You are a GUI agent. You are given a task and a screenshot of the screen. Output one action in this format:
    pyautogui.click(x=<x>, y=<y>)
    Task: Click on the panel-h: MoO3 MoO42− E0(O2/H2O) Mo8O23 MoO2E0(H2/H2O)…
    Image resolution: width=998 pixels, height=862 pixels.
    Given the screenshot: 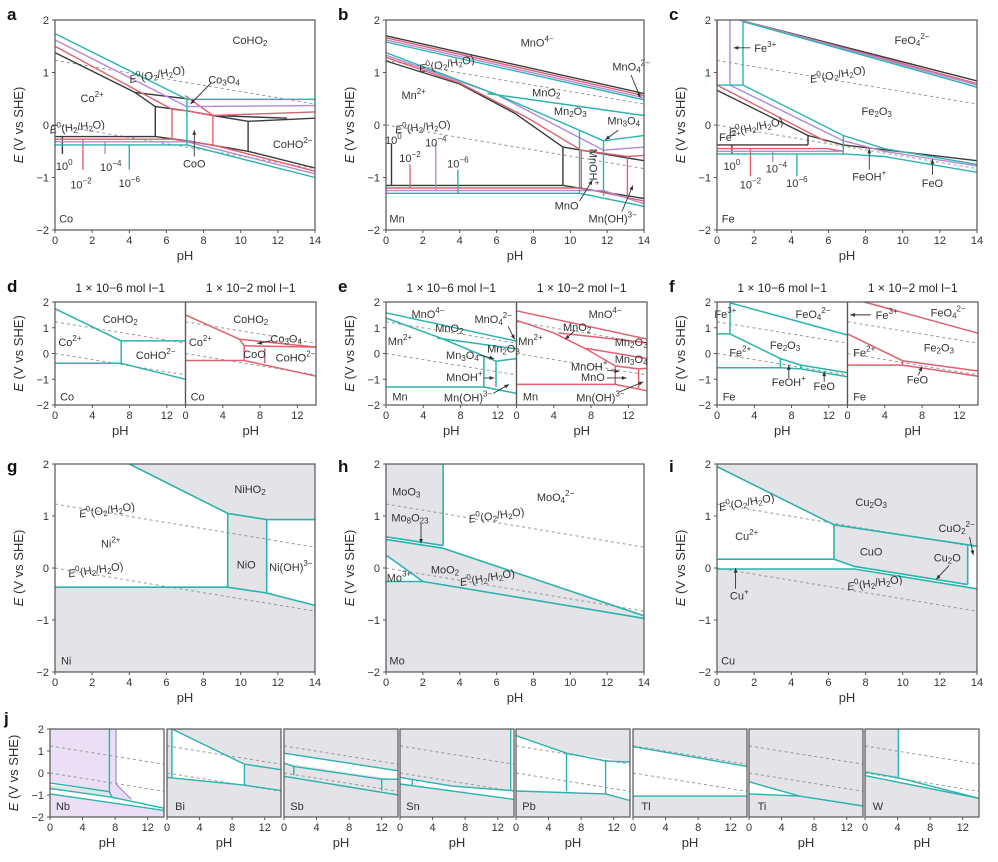 What is the action you would take?
    pyautogui.click(x=496, y=582)
    